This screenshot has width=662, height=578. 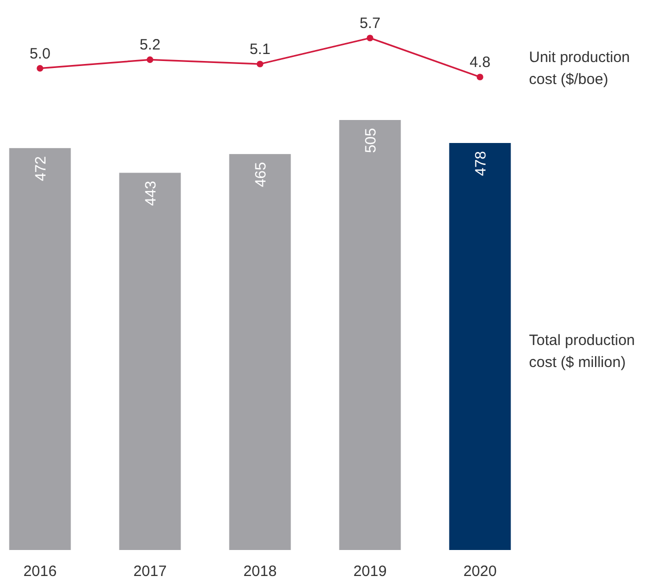 What do you see at coordinates (260, 570) in the screenshot?
I see `x-tick-label: 2018` at bounding box center [260, 570].